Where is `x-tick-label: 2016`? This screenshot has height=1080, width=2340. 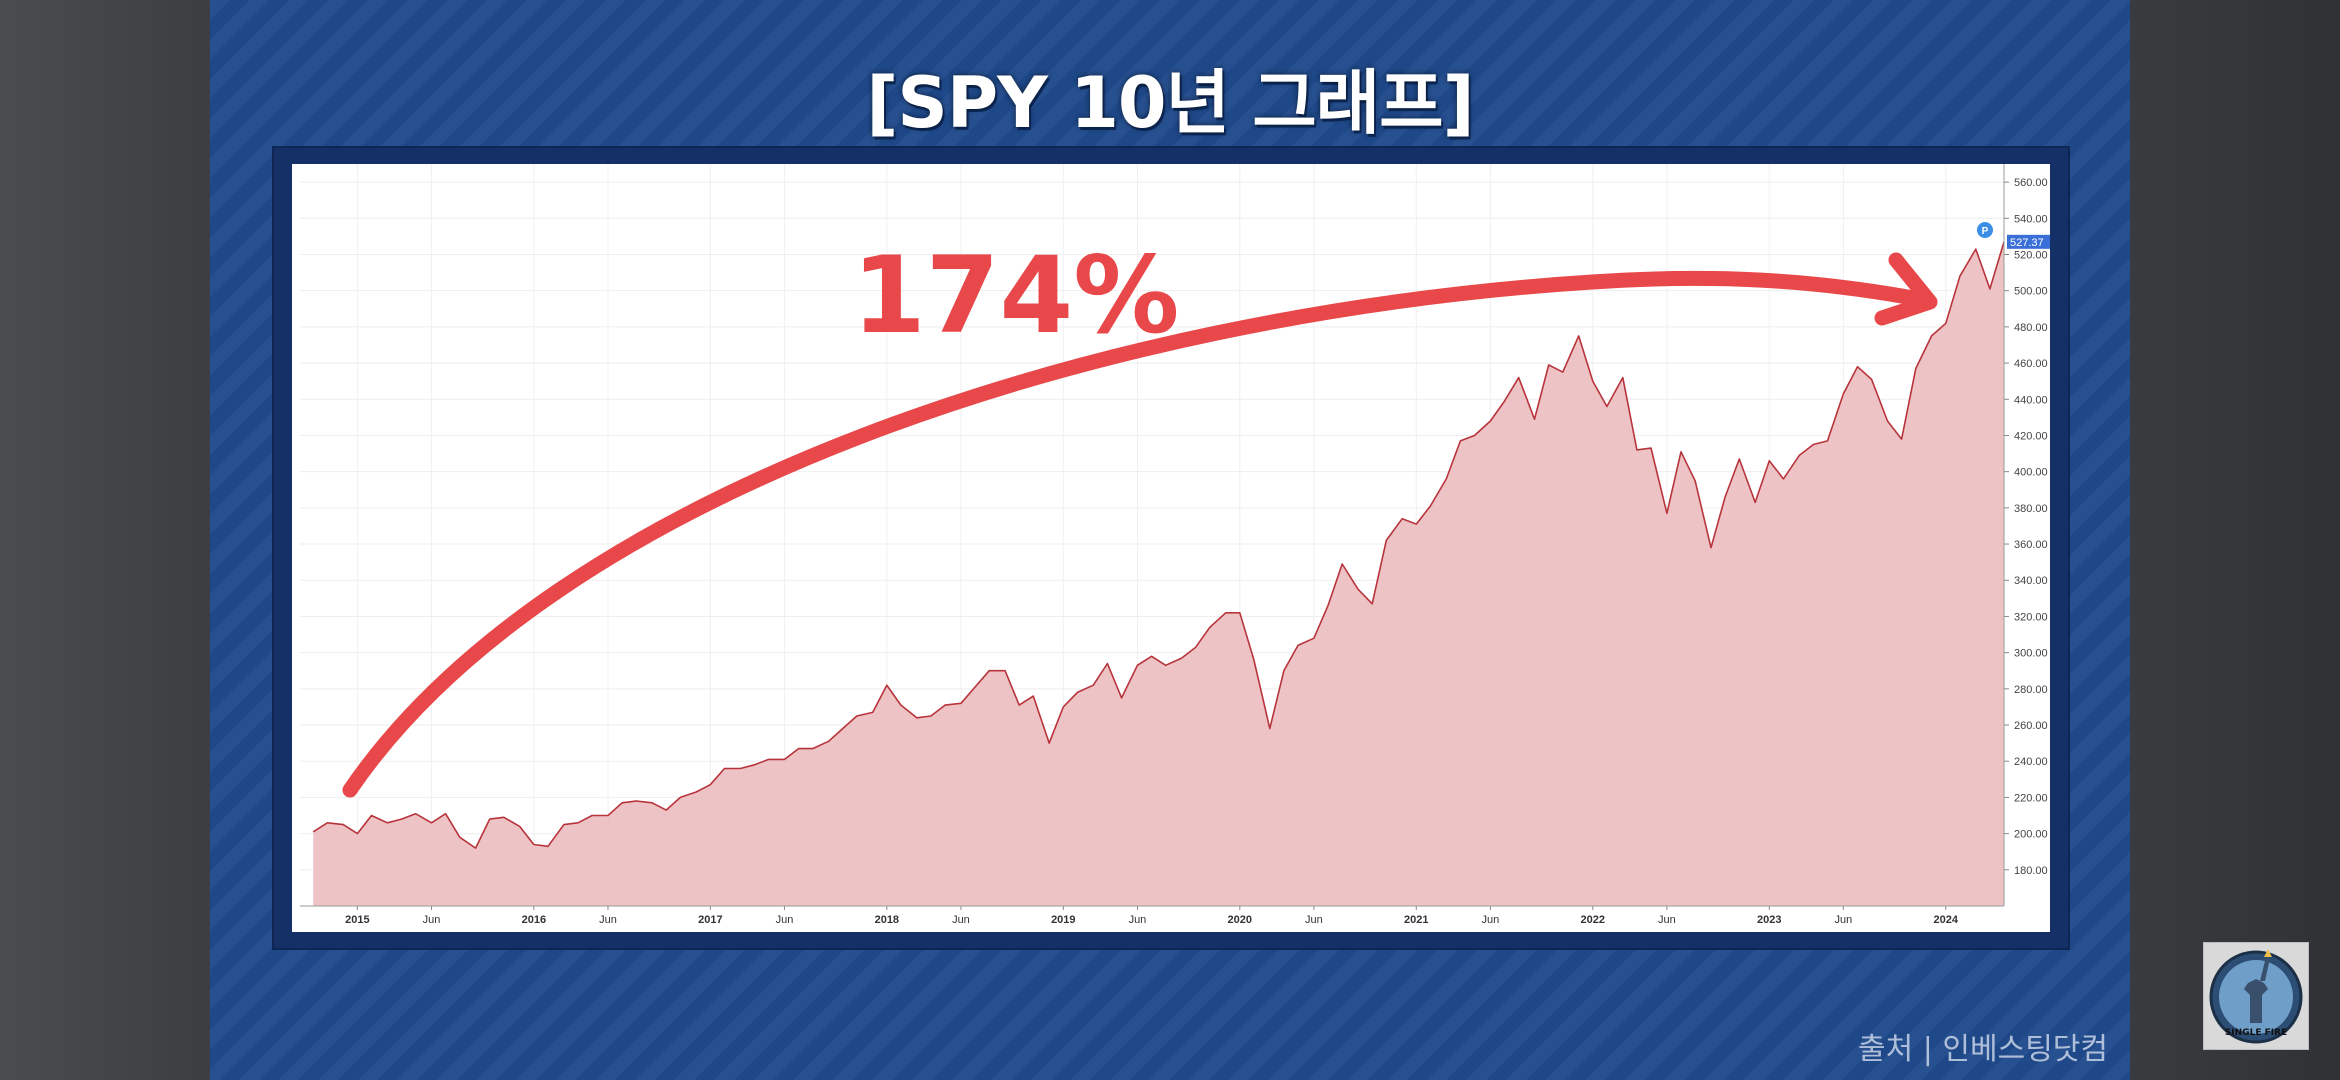 x-tick-label: 2016 is located at coordinates (534, 920).